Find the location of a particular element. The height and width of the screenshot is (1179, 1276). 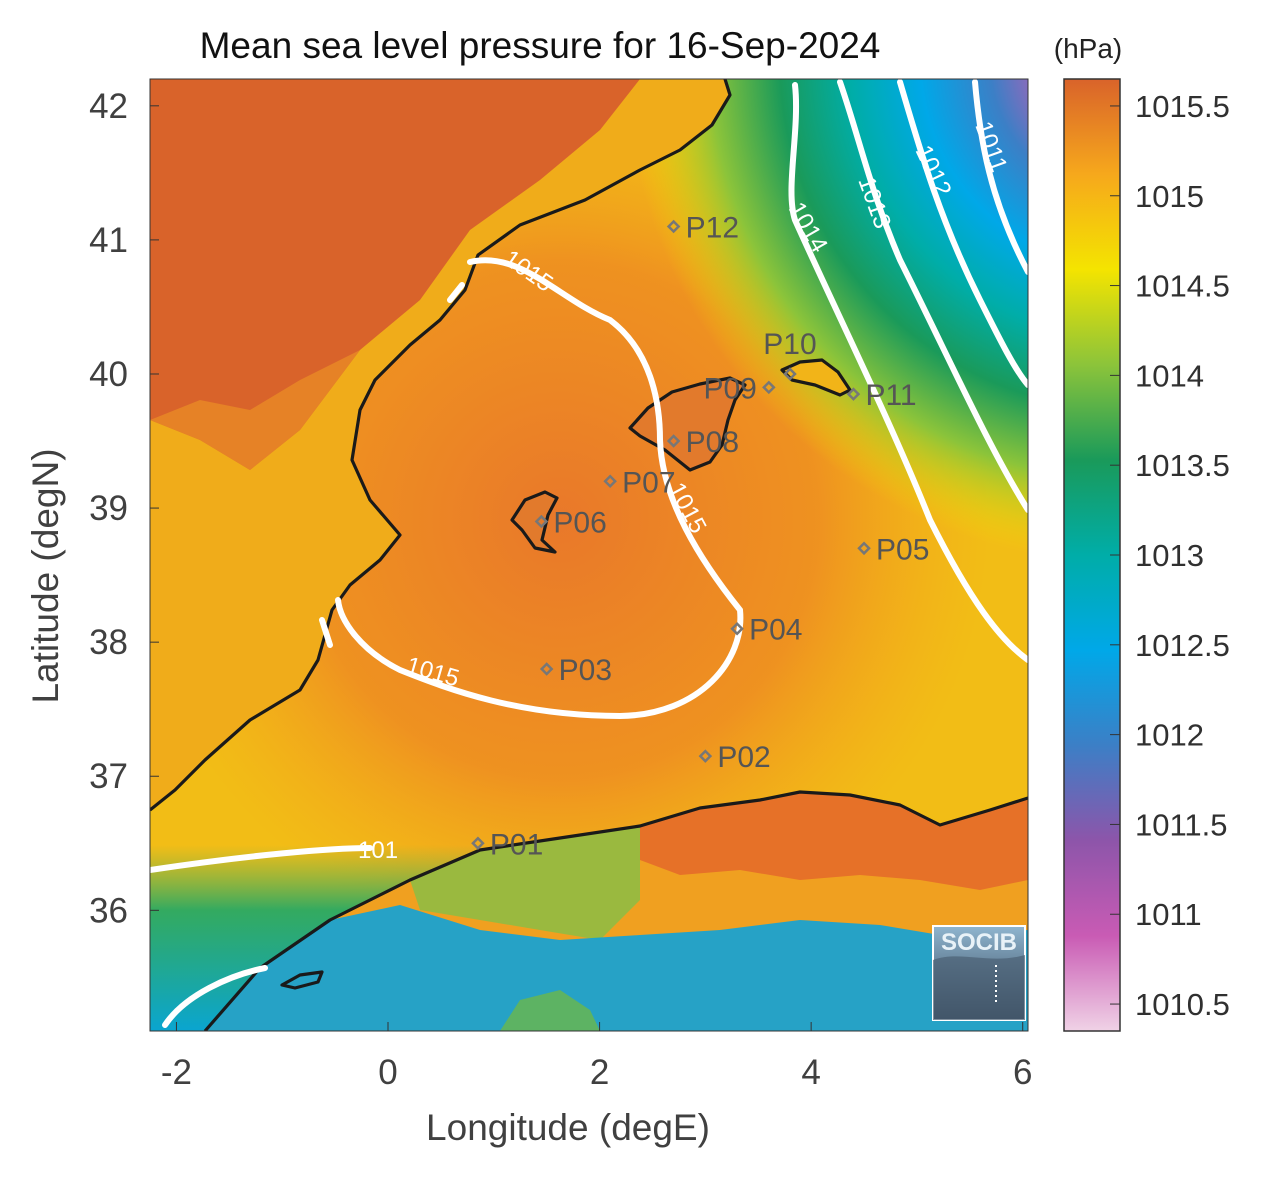

station-label: P02 is located at coordinates (743, 757).